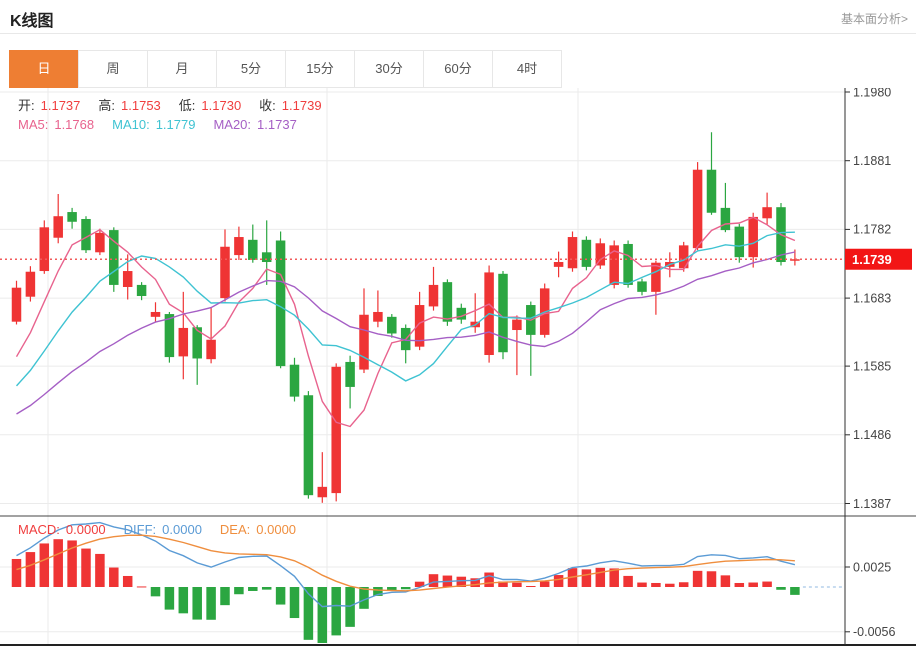 This screenshot has height=648, width=916. Describe the element at coordinates (874, 19) in the screenshot. I see `fundamental-analysis-link: 基本面分析>` at that location.